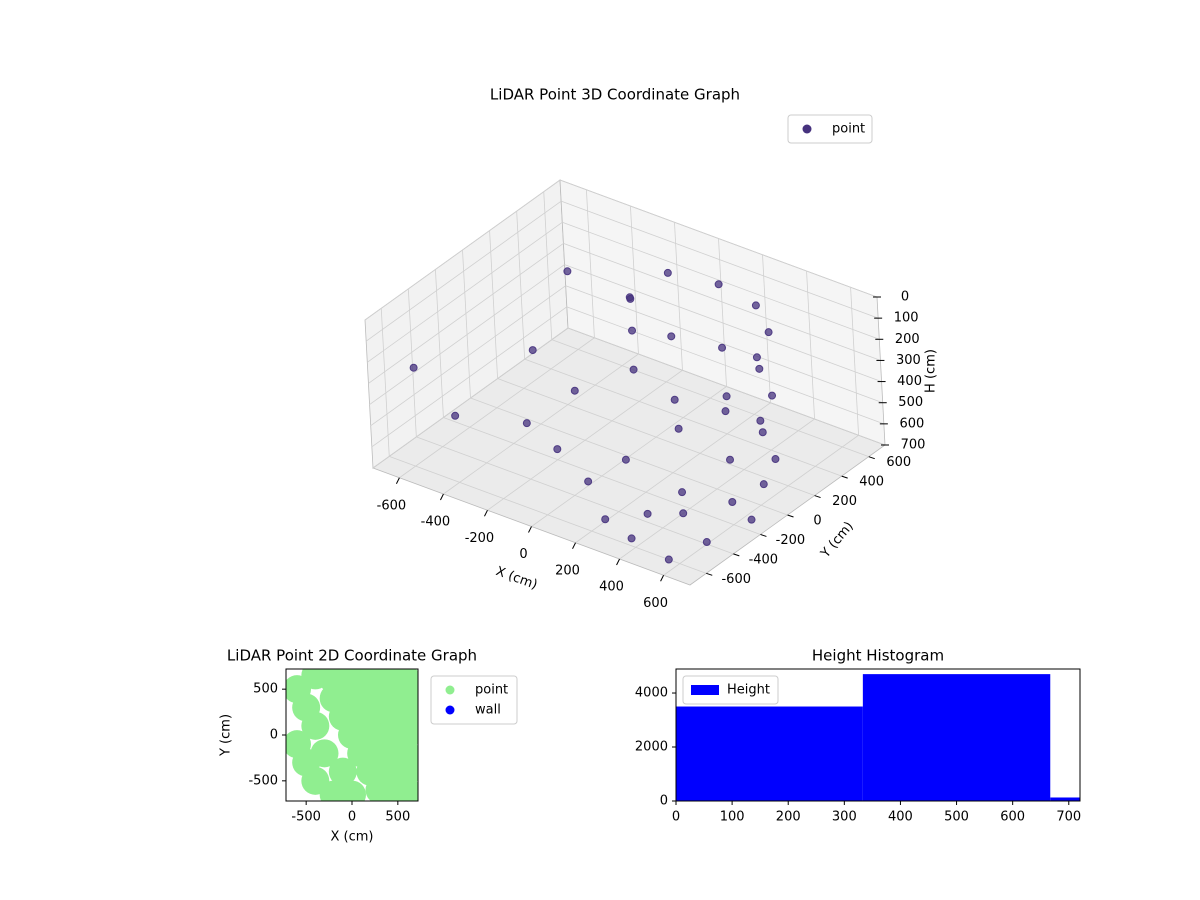 The width and height of the screenshot is (1200, 900). I want to click on x-tick-label: -400, so click(436, 522).